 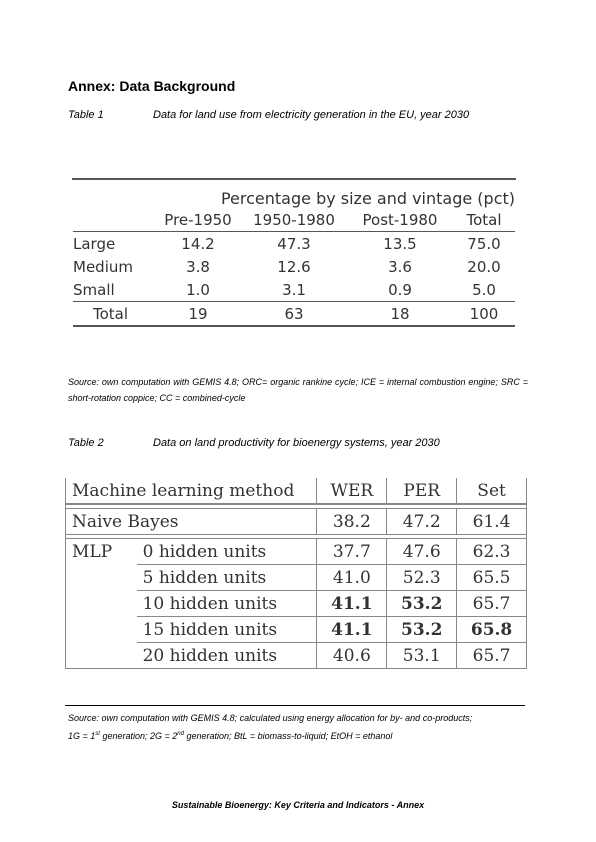 What do you see at coordinates (180, 734) in the screenshot?
I see `source-sup: nd` at bounding box center [180, 734].